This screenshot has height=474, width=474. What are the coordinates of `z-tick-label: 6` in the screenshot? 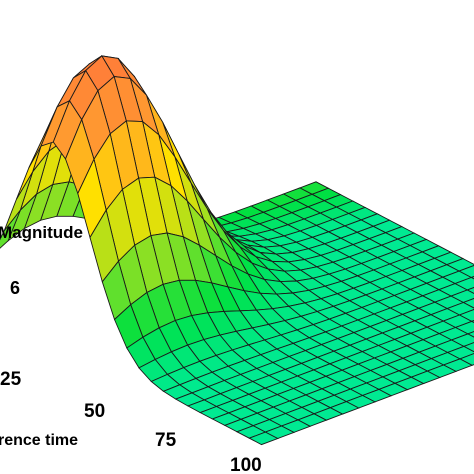 It's located at (15, 288).